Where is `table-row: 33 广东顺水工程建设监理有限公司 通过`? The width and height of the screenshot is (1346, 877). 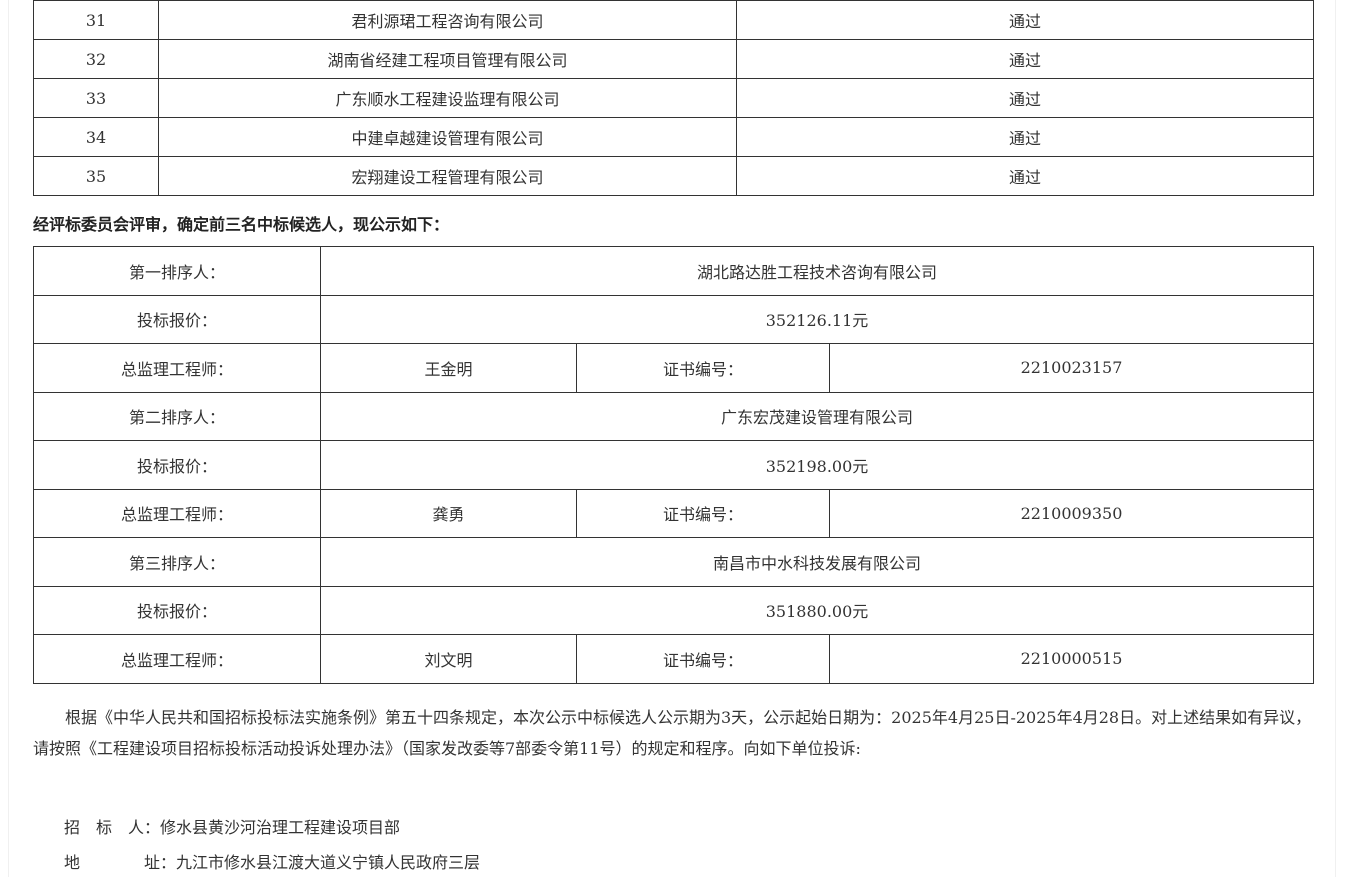 table-row: 33 广东顺水工程建设监理有限公司 通过 is located at coordinates (673, 98).